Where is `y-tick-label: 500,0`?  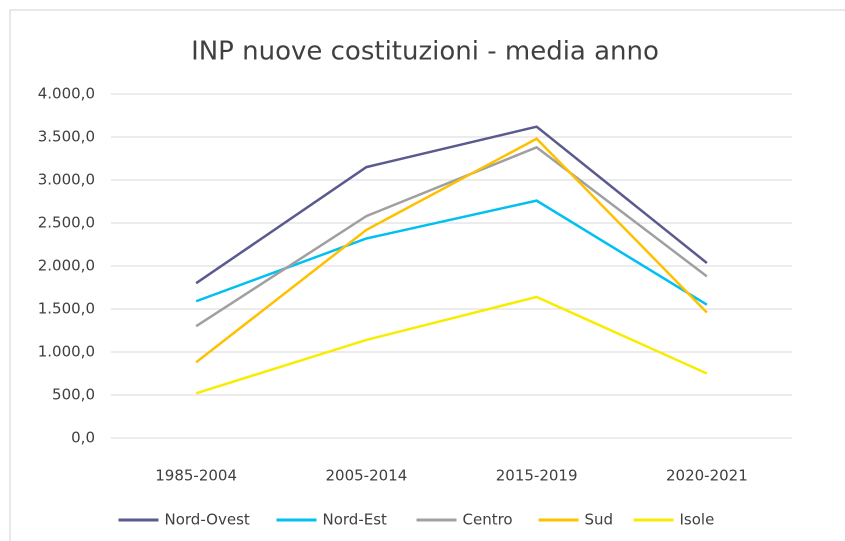
y-tick-label: 500,0 is located at coordinates (73, 395).